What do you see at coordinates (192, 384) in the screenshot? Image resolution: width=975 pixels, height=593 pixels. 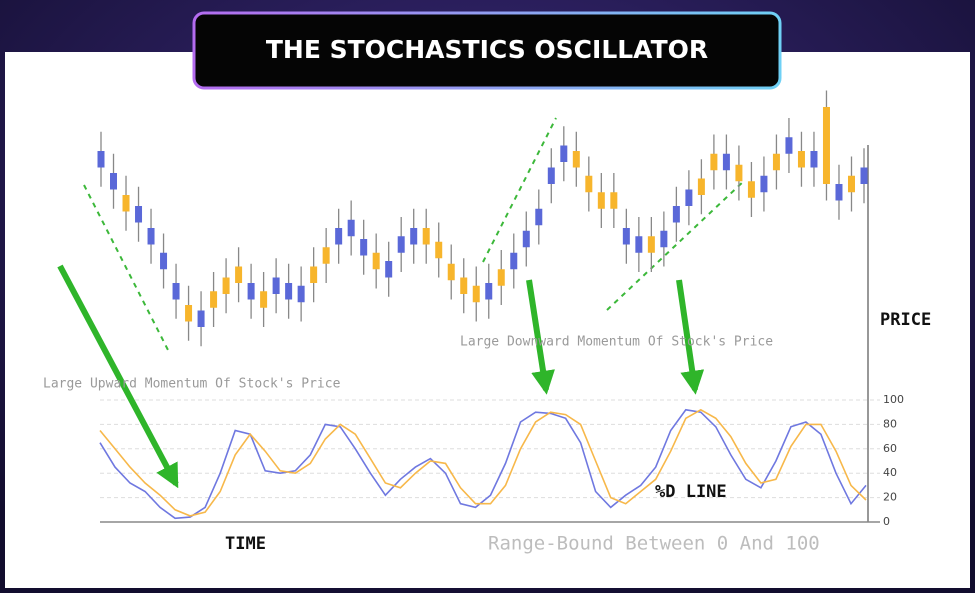 I see `annotation: Large Upward Momentum Of Stock's Price` at bounding box center [192, 384].